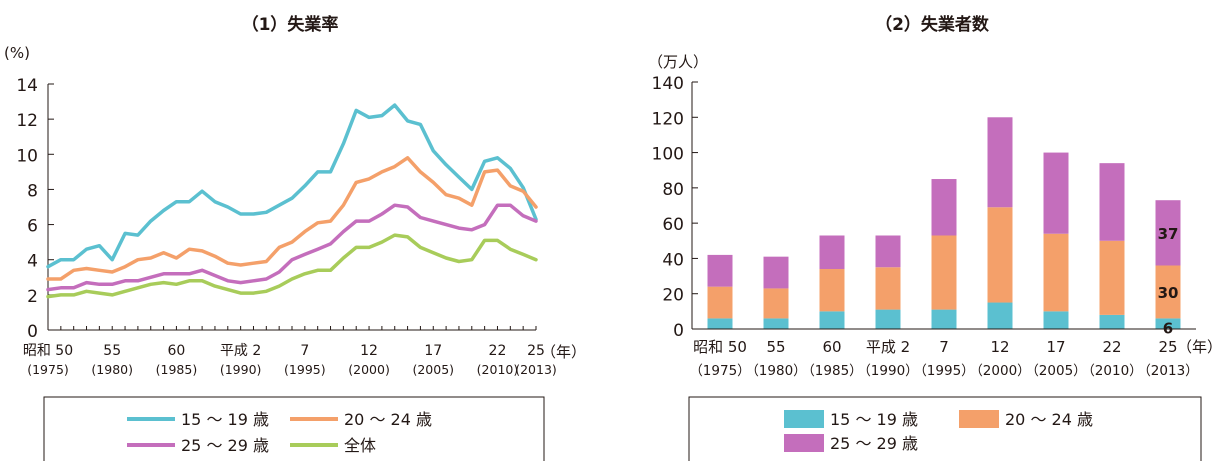 The width and height of the screenshot is (1226, 461). Describe the element at coordinates (1055, 371) in the screenshot. I see `chart2-x-tick-year: （2005）` at that location.